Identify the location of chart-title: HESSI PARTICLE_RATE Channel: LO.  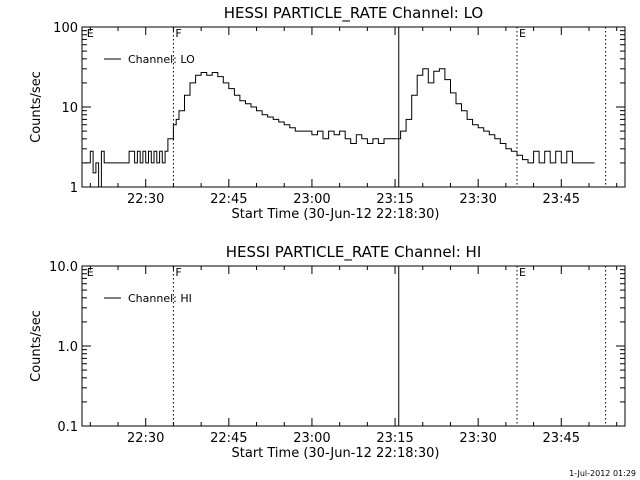
(353, 13).